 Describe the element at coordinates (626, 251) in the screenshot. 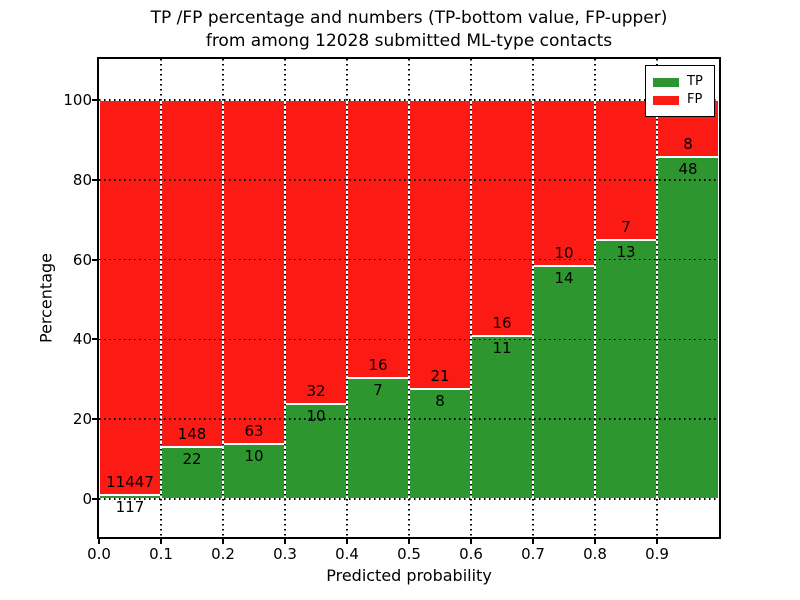

I see `tp-count-label: 13` at that location.